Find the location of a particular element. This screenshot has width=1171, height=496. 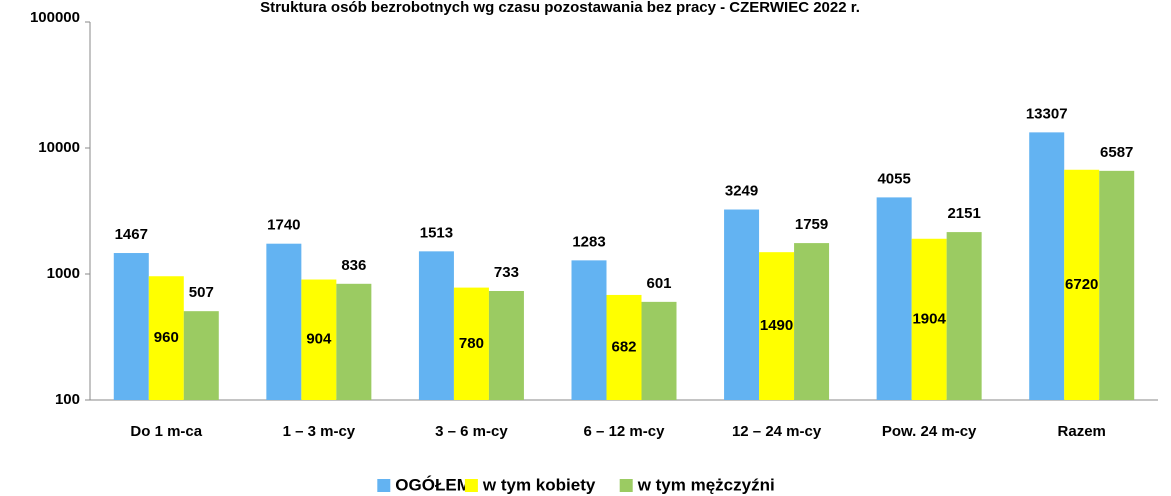

data-label: 6587 is located at coordinates (1116, 152).